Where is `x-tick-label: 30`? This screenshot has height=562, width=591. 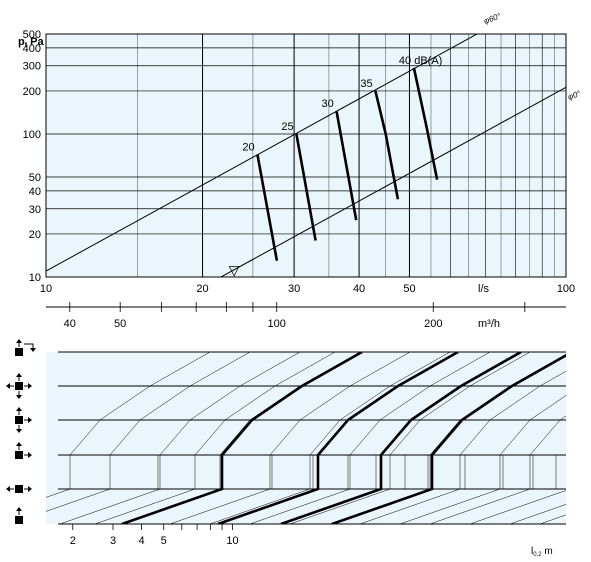
x-tick-label: 30 is located at coordinates (294, 289).